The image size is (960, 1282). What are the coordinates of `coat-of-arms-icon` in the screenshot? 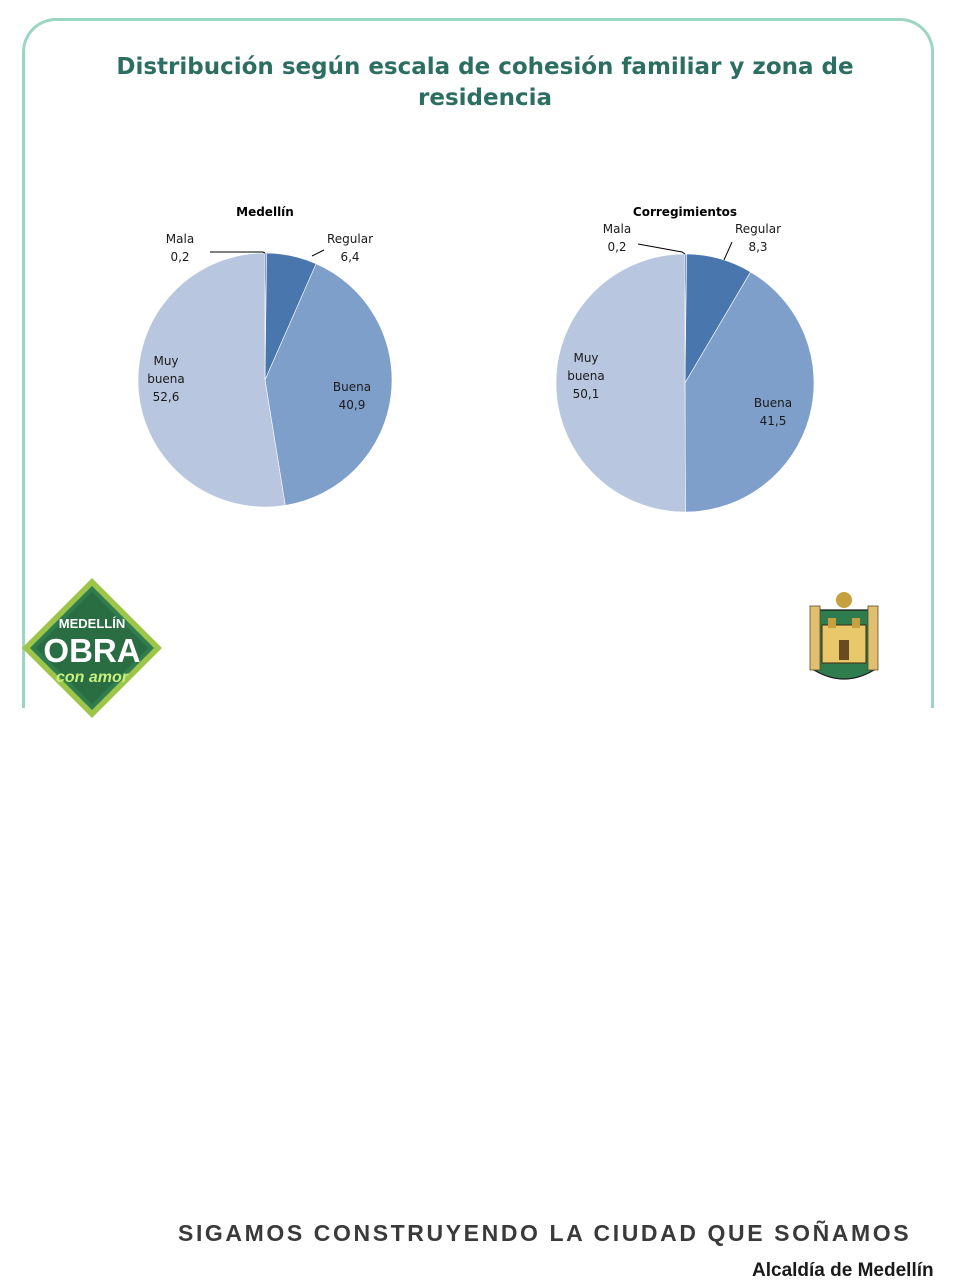 It's located at (844, 636).